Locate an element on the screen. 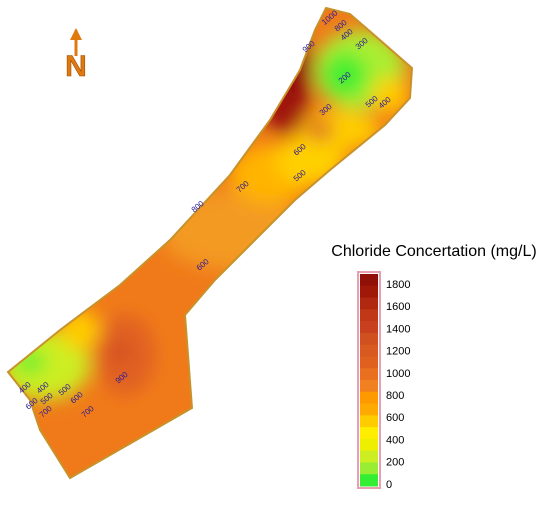 Image resolution: width=550 pixels, height=522 pixels. legend-tick-label: 800 is located at coordinates (395, 396).